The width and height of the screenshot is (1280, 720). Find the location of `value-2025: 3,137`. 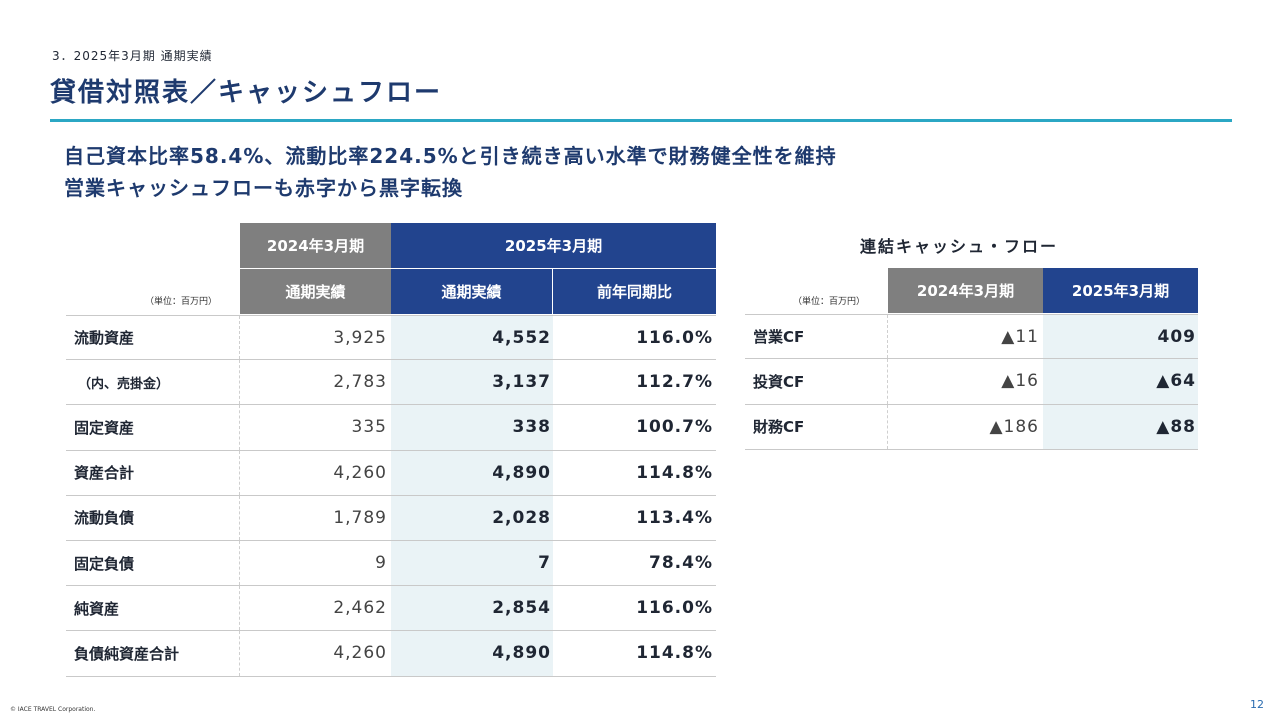

value-2025: 3,137 is located at coordinates (472, 382).